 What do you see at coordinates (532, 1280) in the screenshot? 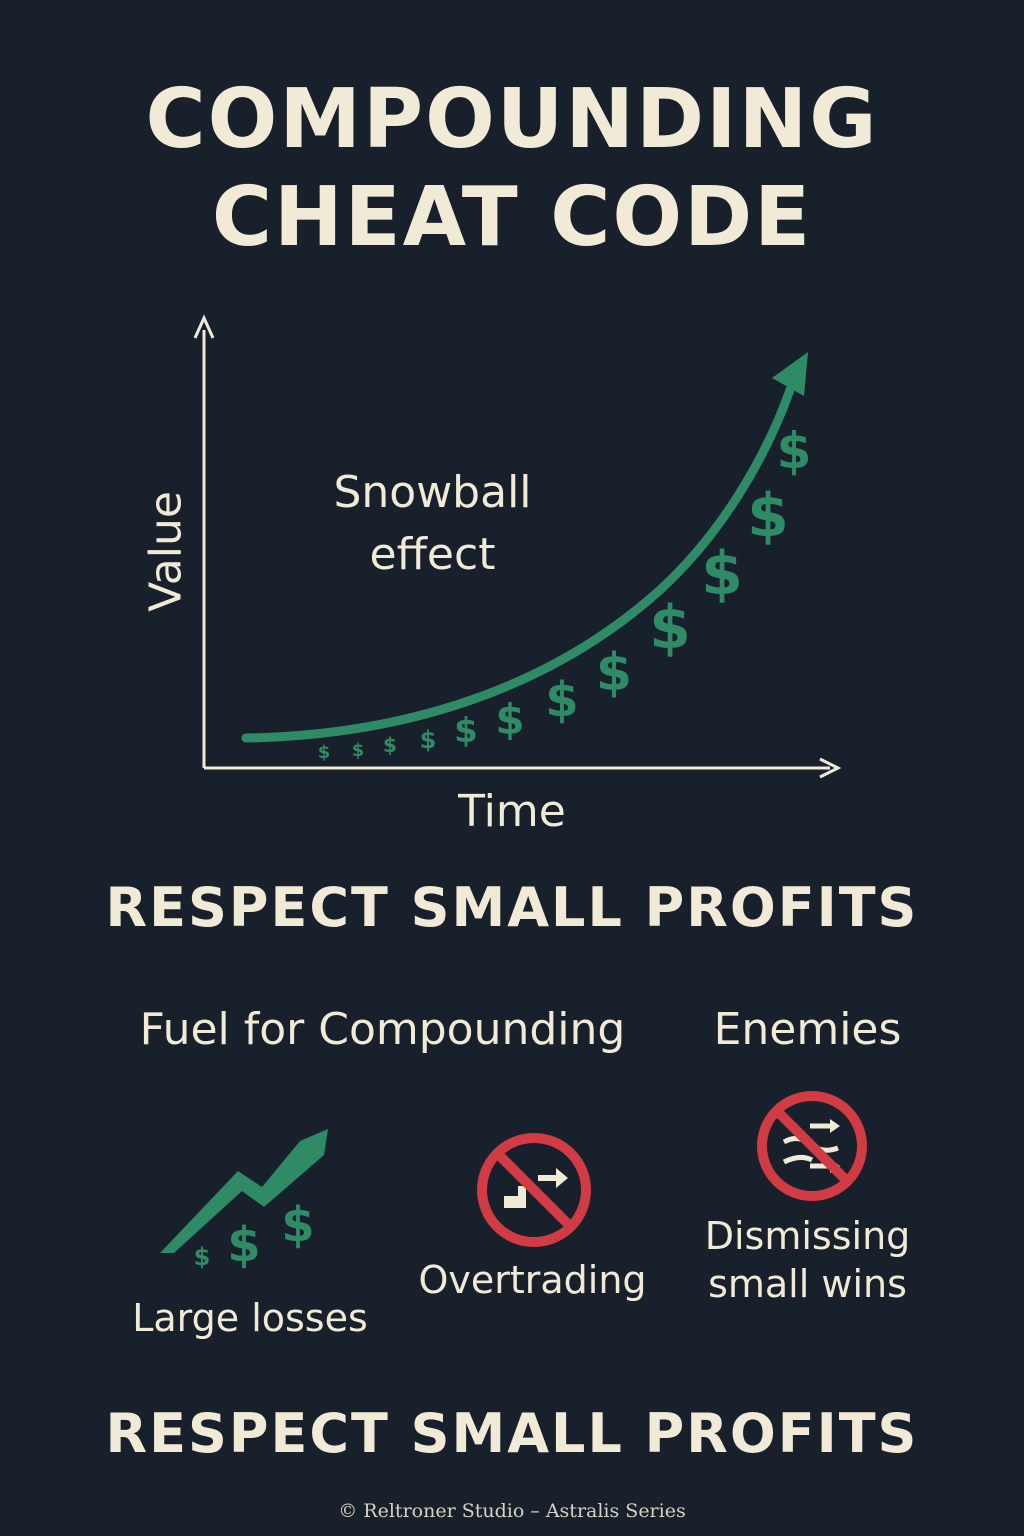
I see `item-label-overtrading: Overtrading` at bounding box center [532, 1280].